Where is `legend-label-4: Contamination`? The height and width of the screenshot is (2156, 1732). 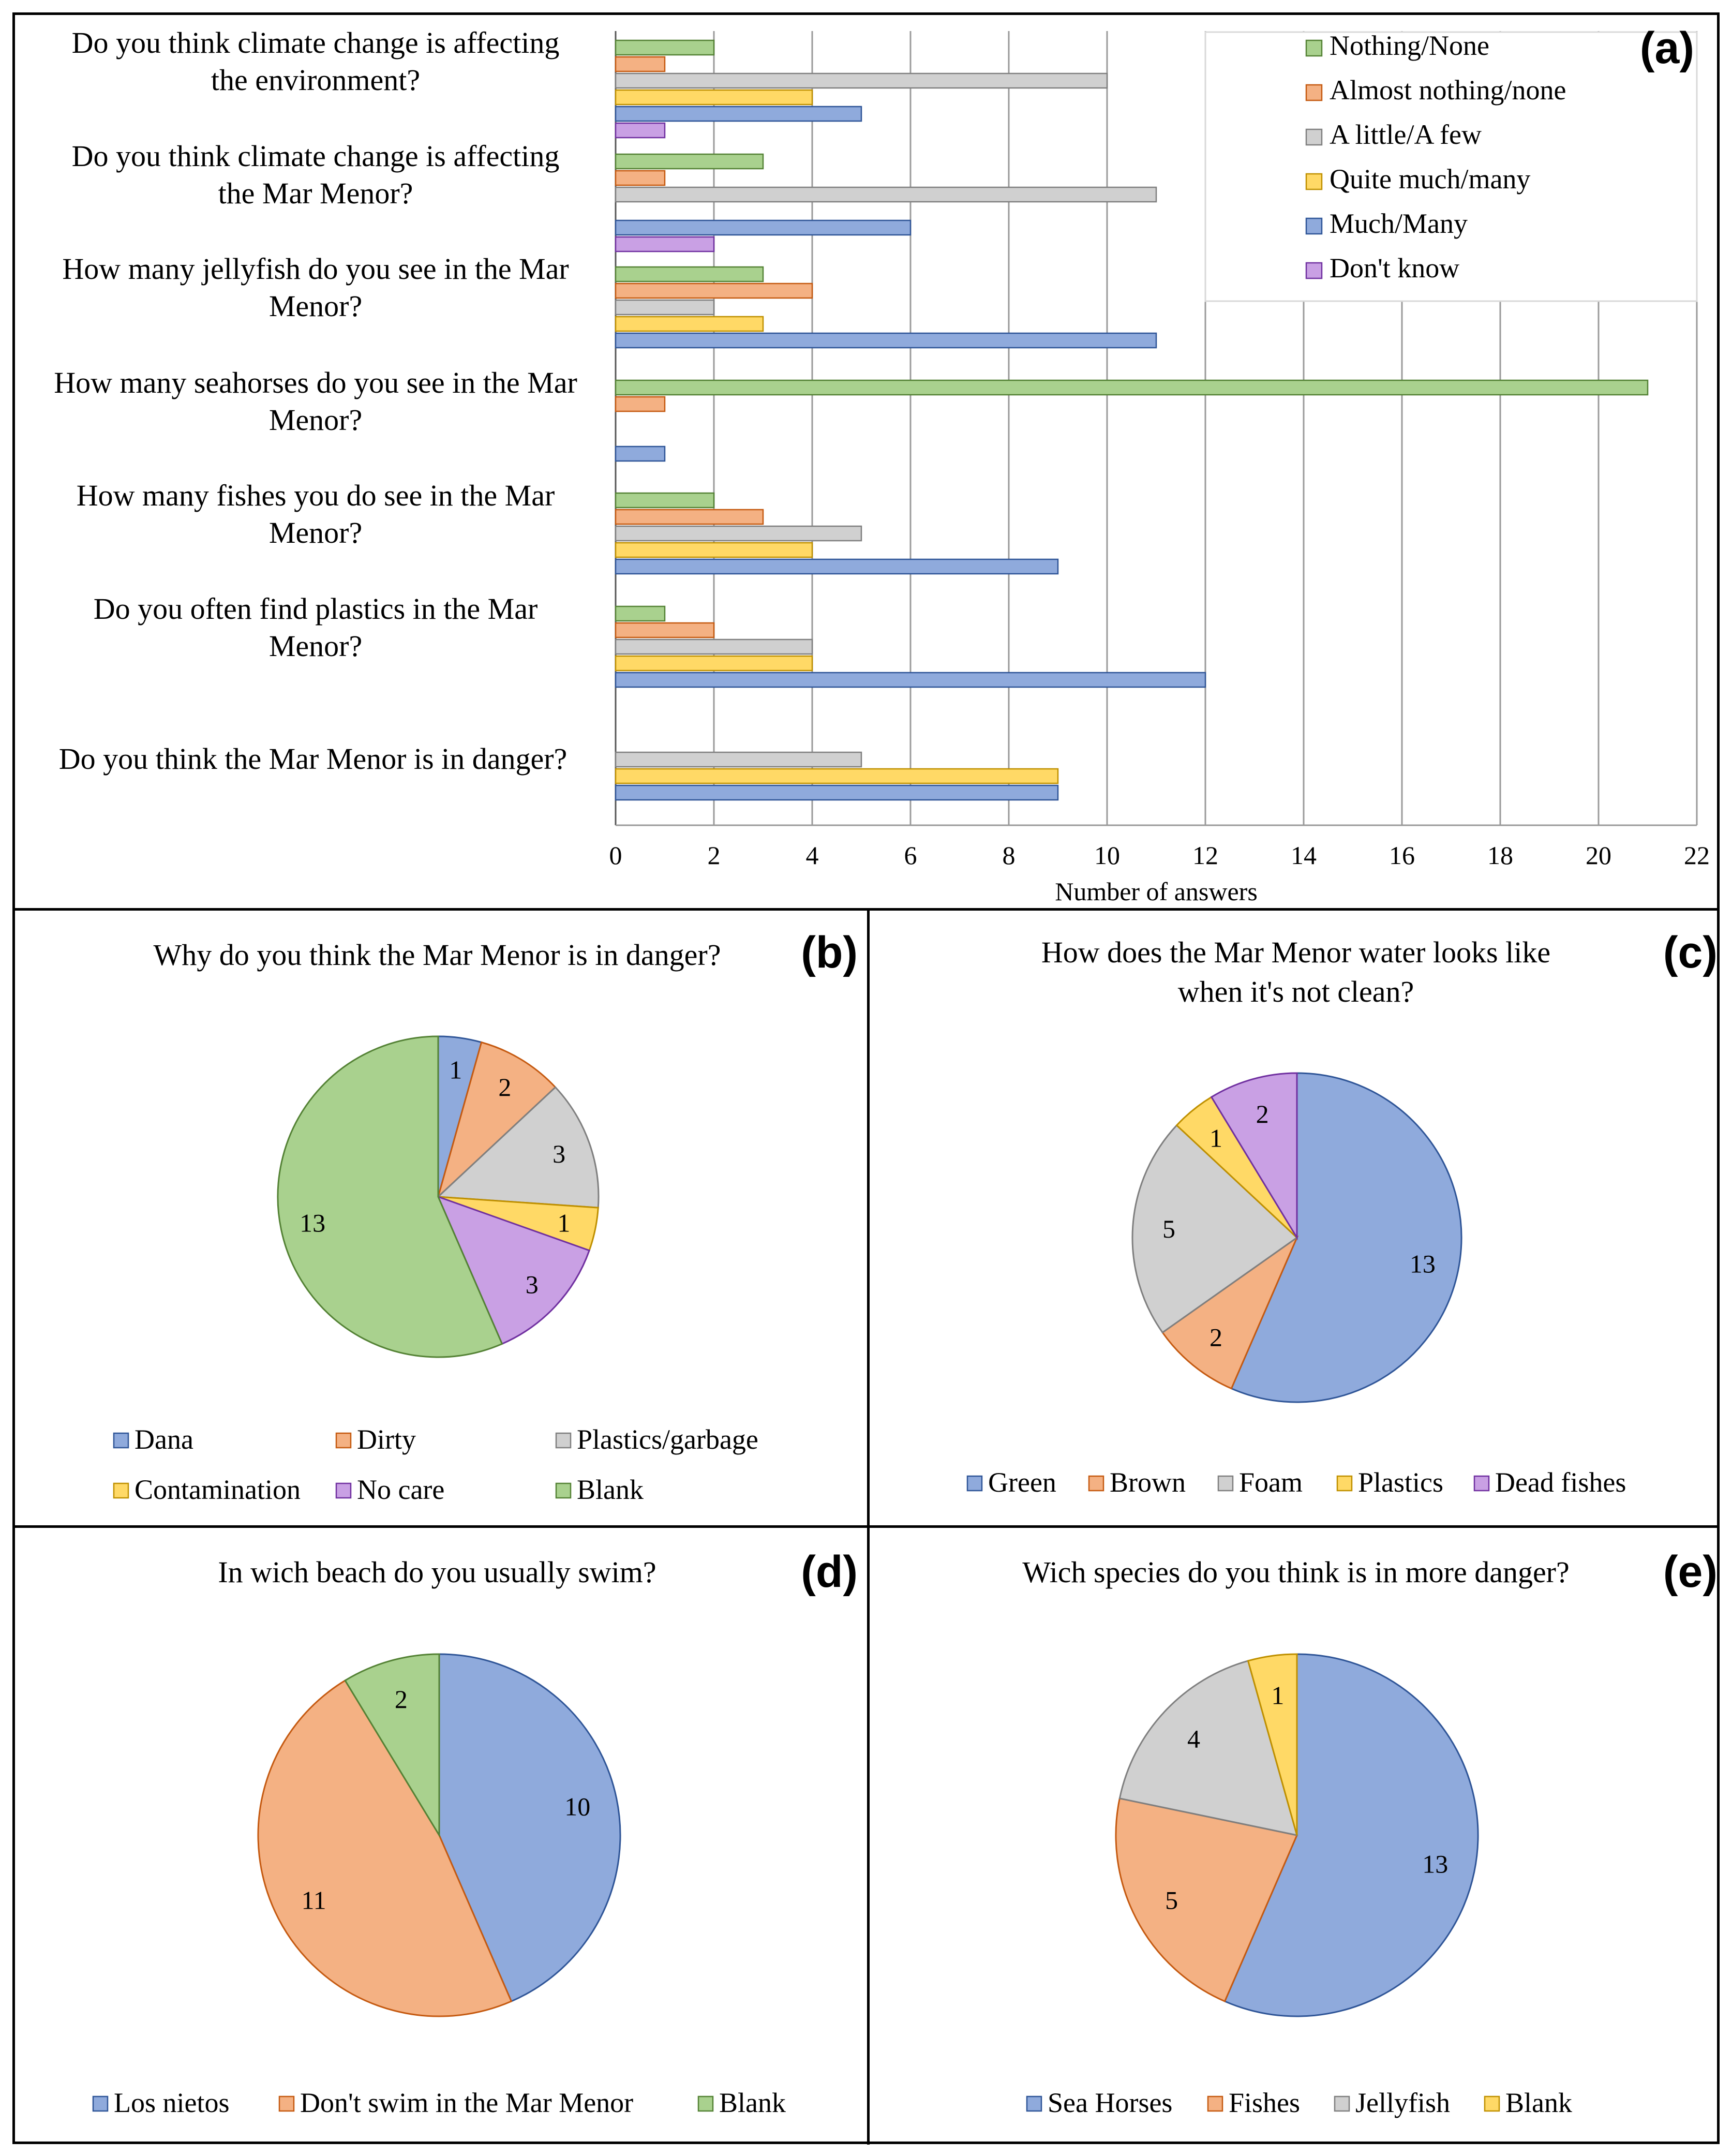 legend-label-4: Contamination is located at coordinates (218, 1489).